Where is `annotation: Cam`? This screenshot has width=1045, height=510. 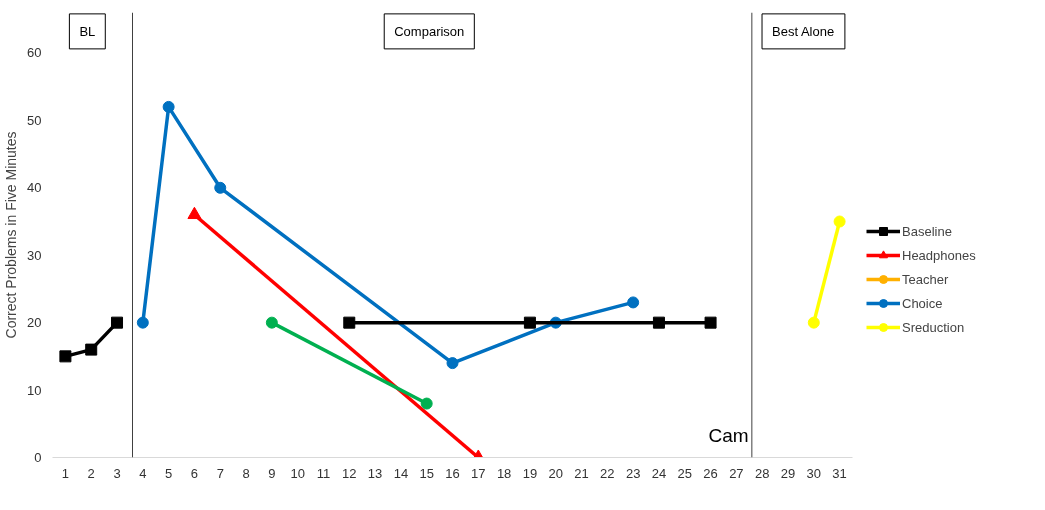
annotation: Cam is located at coordinates (728, 436).